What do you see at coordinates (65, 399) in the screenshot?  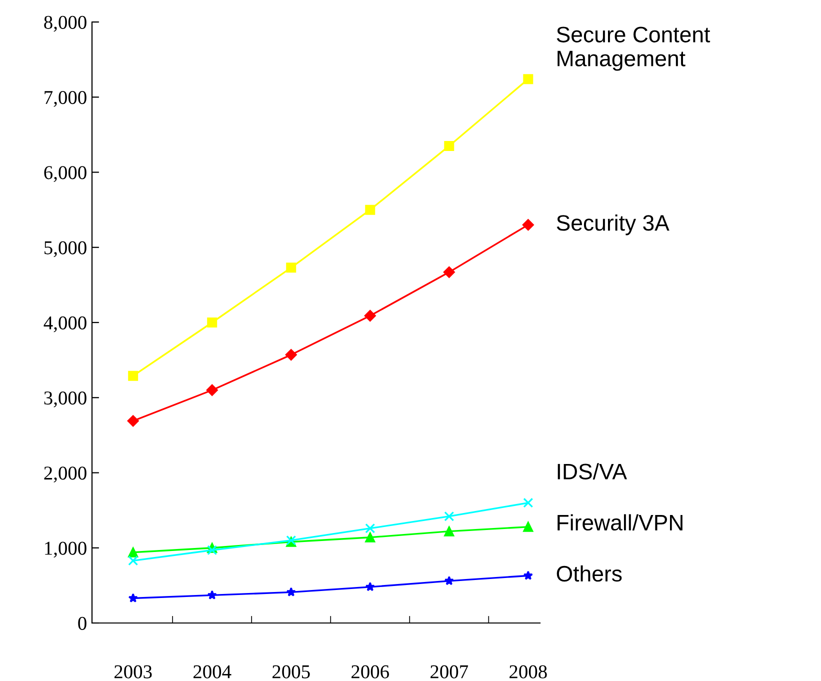 I see `y-tick-label: 3,000` at bounding box center [65, 399].